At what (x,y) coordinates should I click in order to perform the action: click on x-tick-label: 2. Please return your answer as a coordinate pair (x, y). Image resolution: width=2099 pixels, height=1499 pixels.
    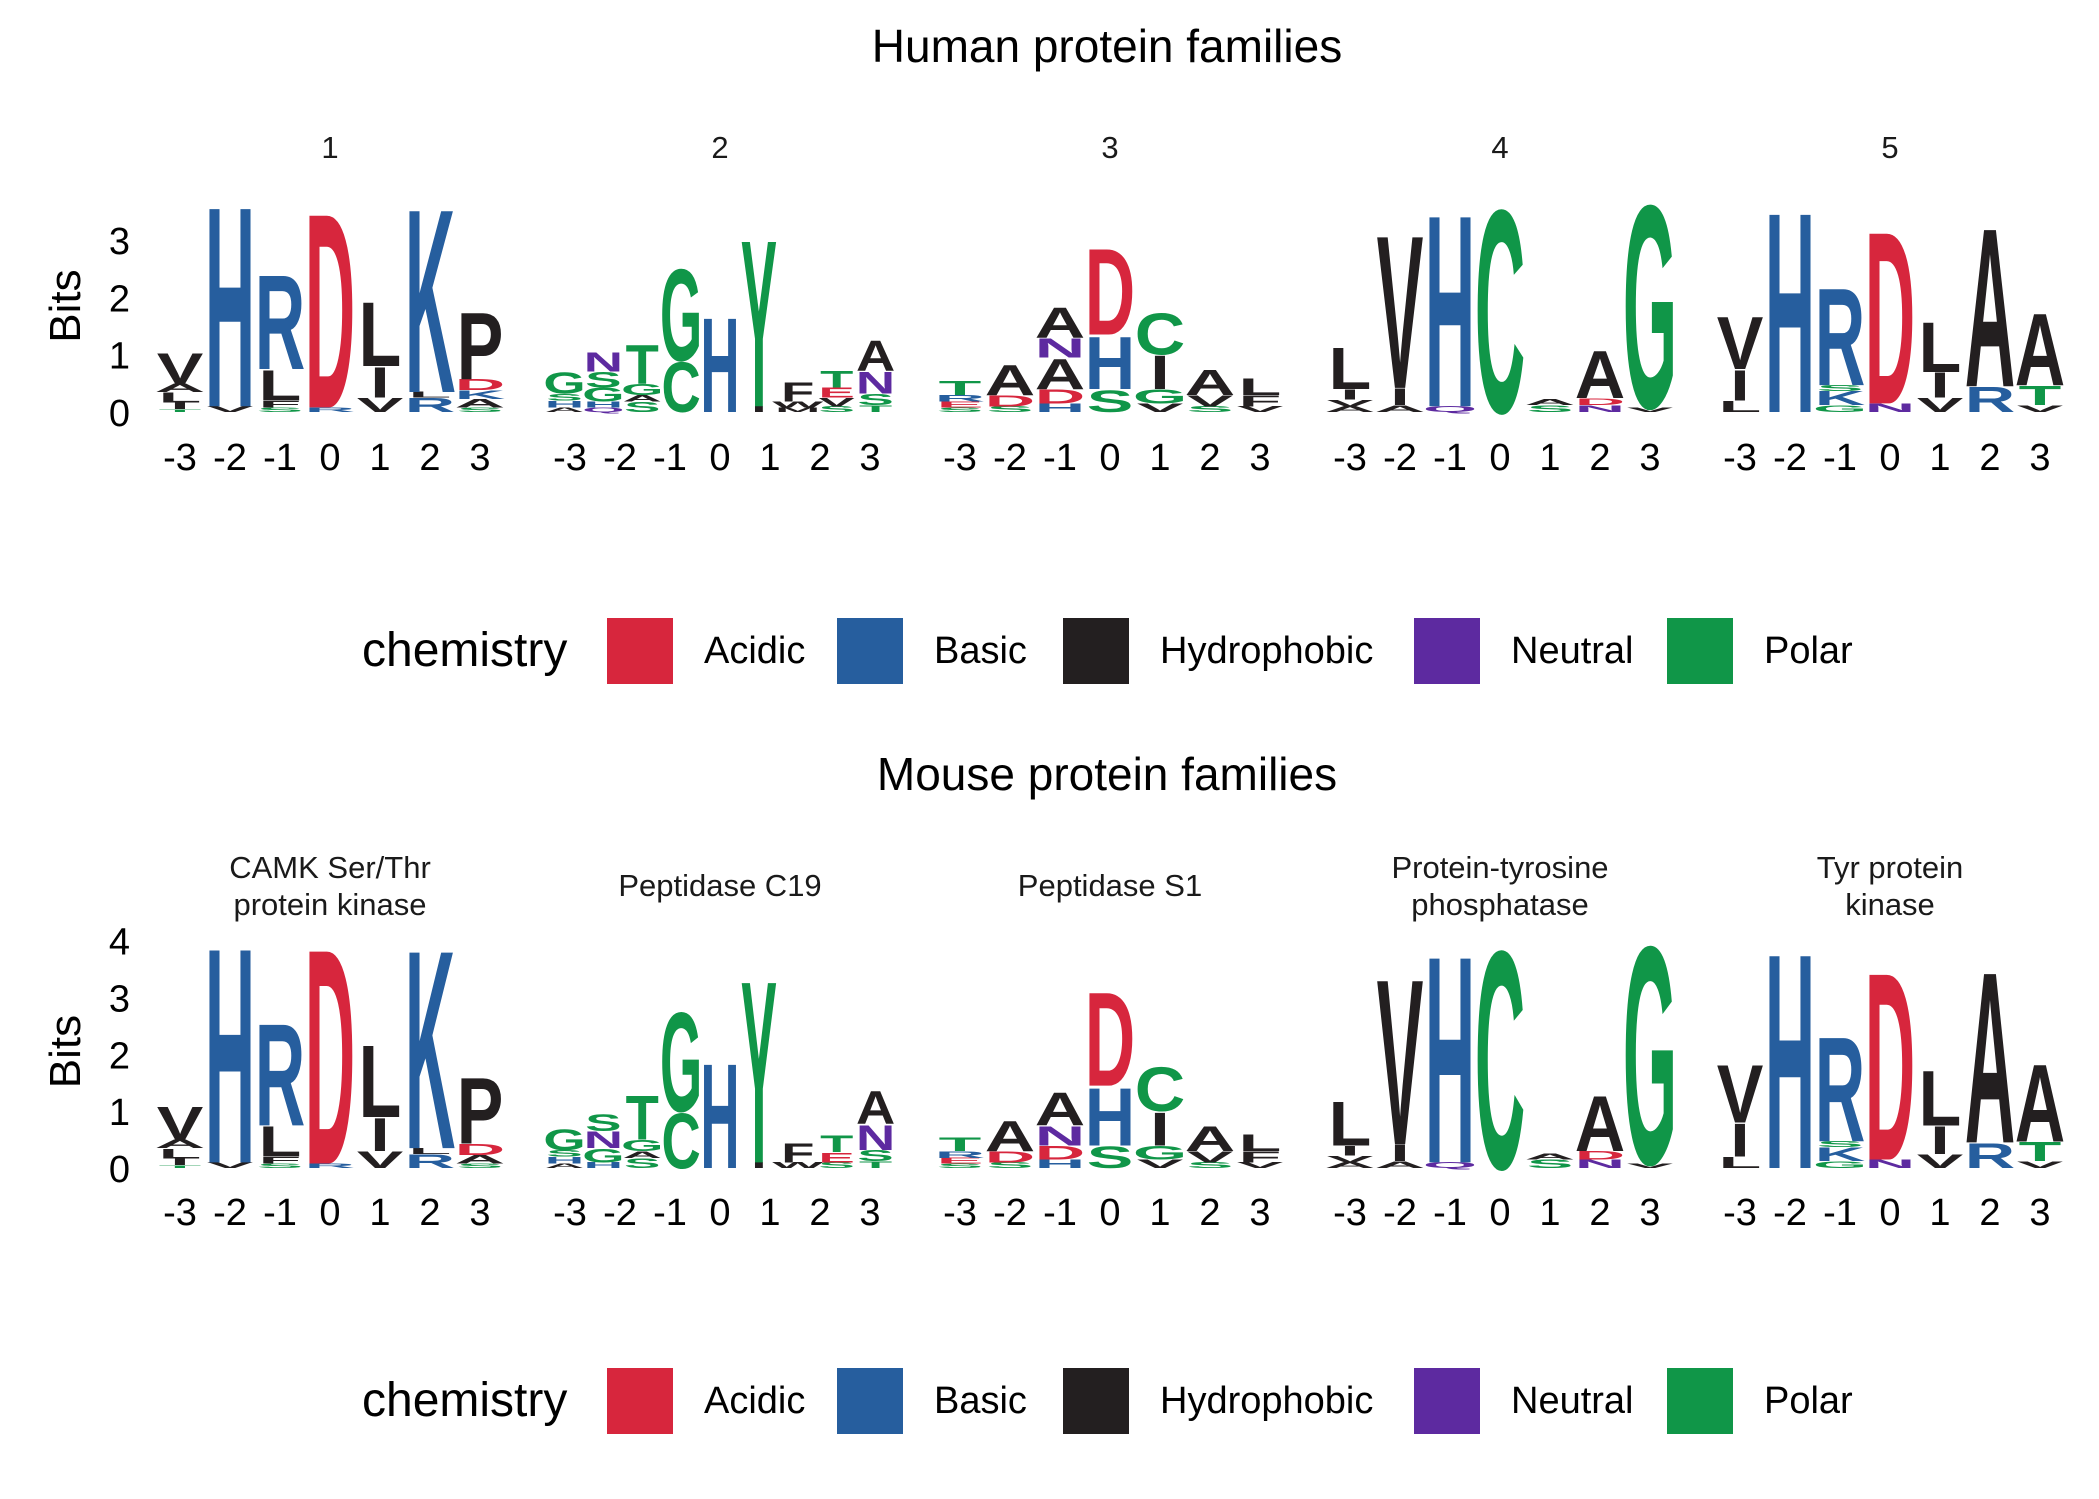
    Looking at the image, I should click on (1209, 458).